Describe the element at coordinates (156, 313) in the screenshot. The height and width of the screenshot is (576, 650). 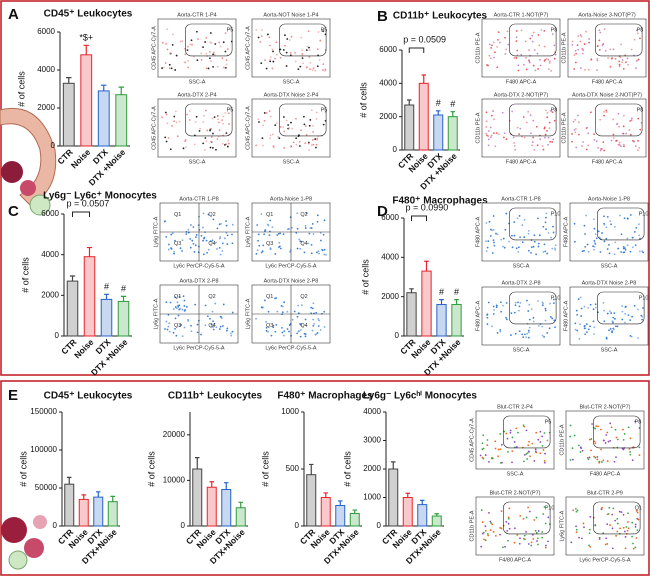
I see `flow-y-label: Ly6g FITC-A` at that location.